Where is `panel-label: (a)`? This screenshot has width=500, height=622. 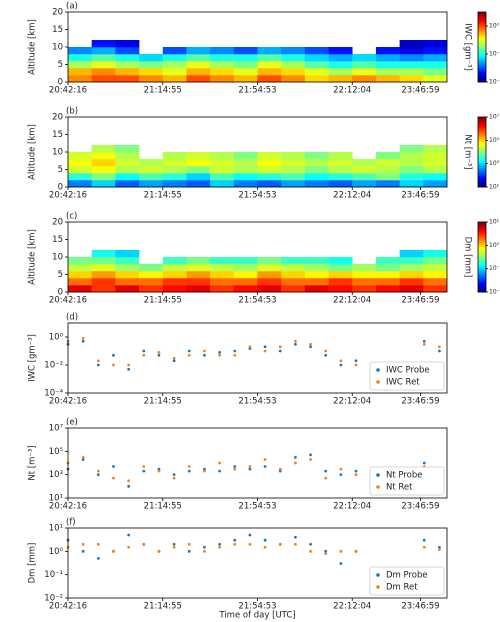
panel-label: (a) is located at coordinates (72, 7).